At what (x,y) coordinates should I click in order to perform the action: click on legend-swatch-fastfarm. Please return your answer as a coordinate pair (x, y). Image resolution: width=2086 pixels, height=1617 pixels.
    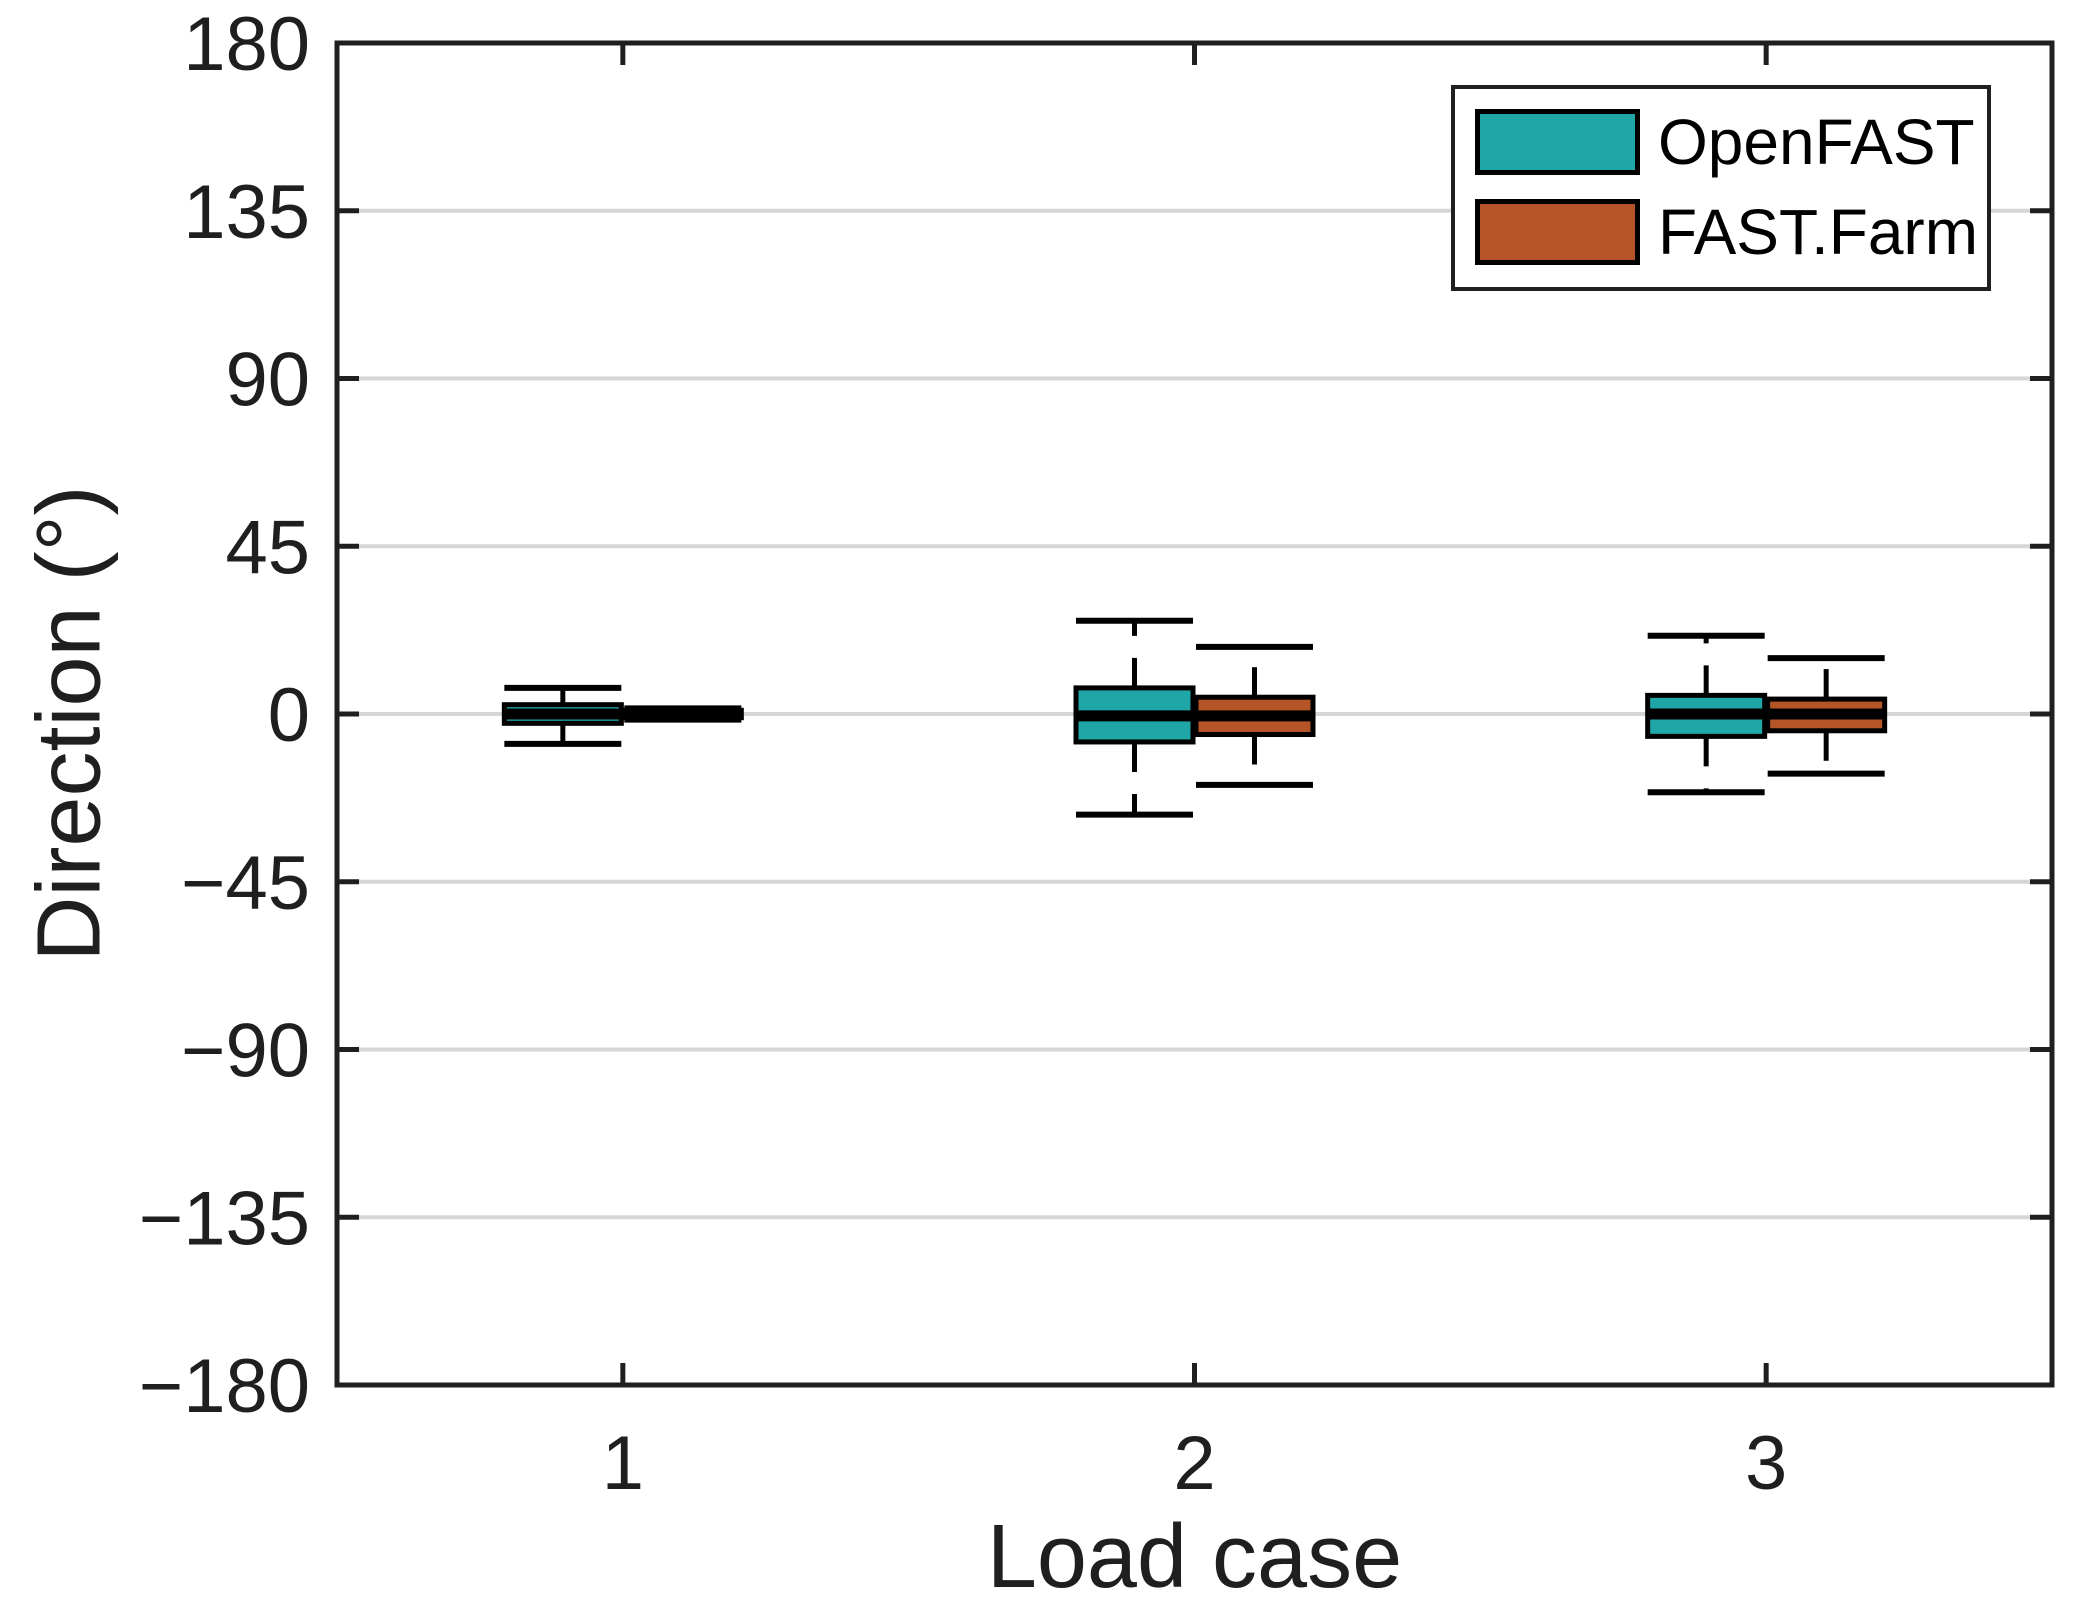
    Looking at the image, I should click on (1557, 232).